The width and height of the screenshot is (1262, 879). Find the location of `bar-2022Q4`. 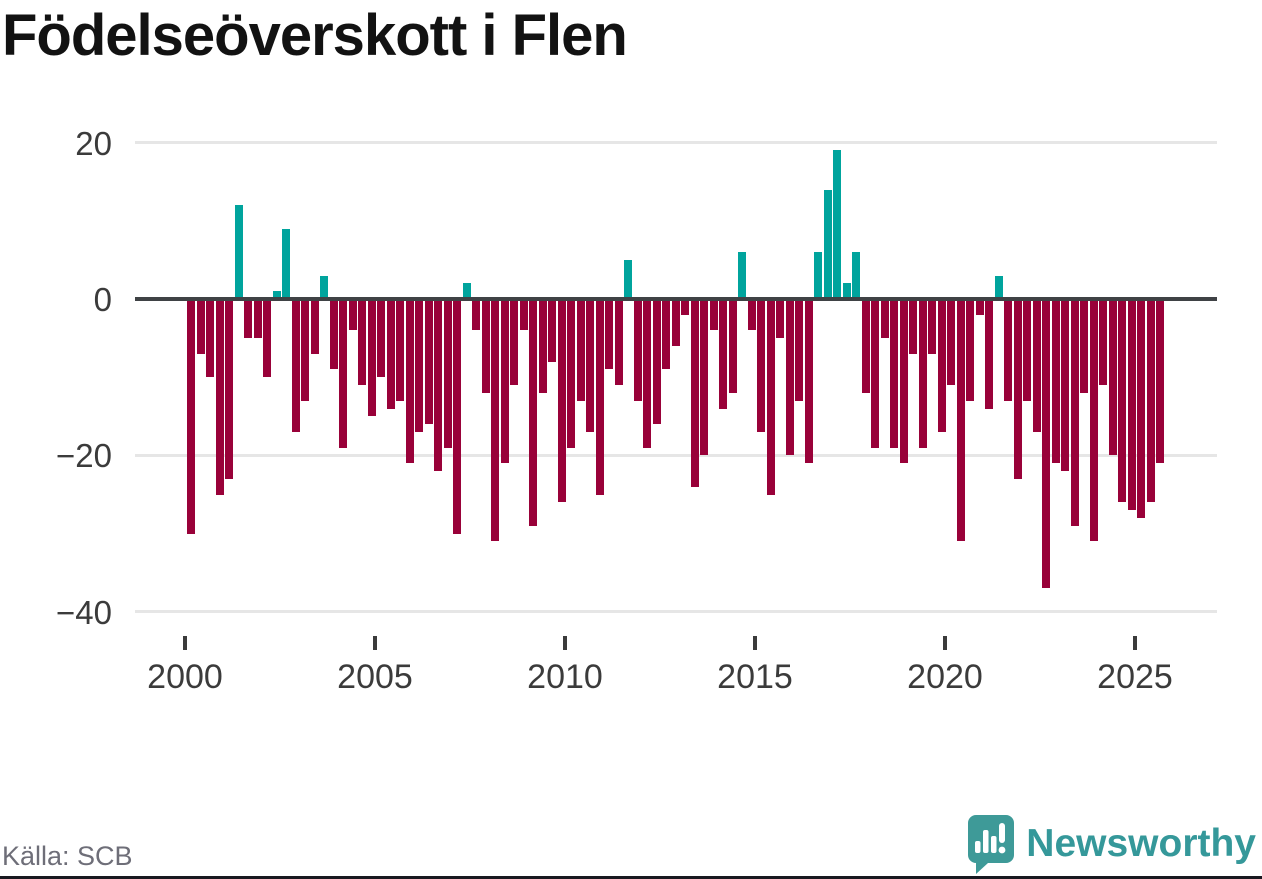

bar-2022Q4 is located at coordinates (1055, 381).